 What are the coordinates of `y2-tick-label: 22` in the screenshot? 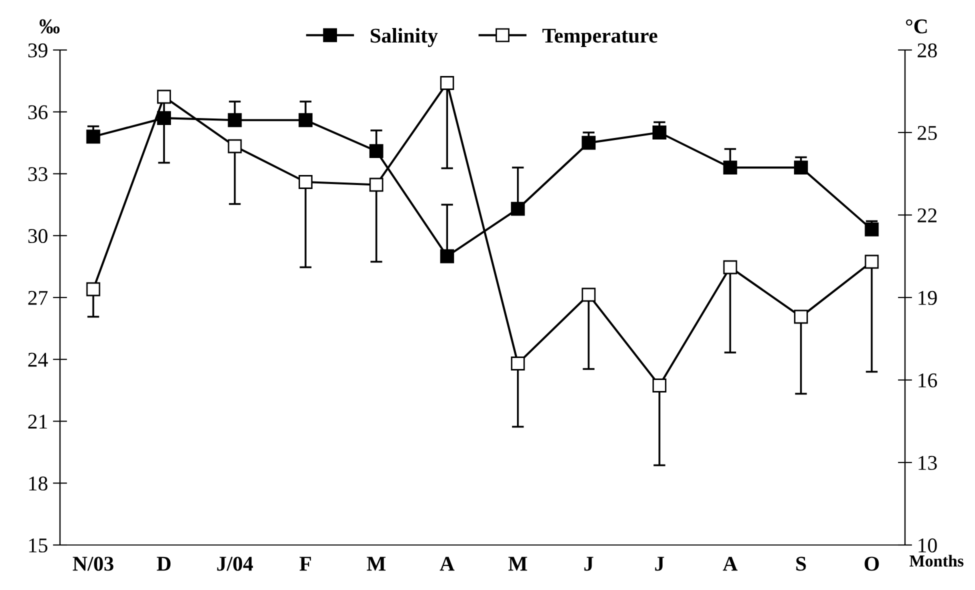 It's located at (927, 215).